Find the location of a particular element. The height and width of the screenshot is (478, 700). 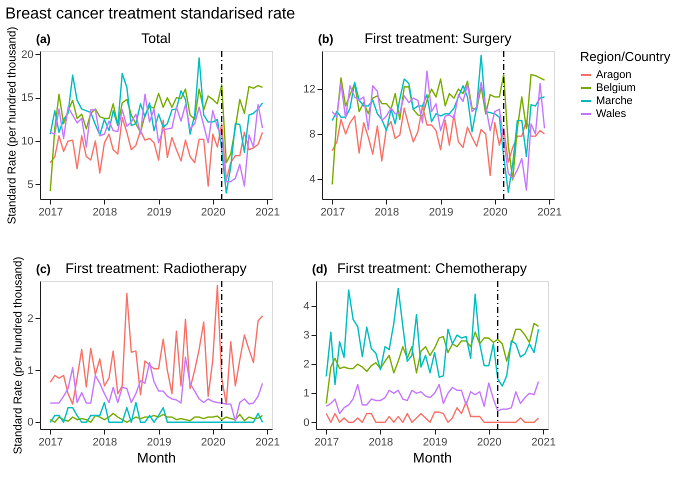

legend-title: Region/Country is located at coordinates (625, 56).